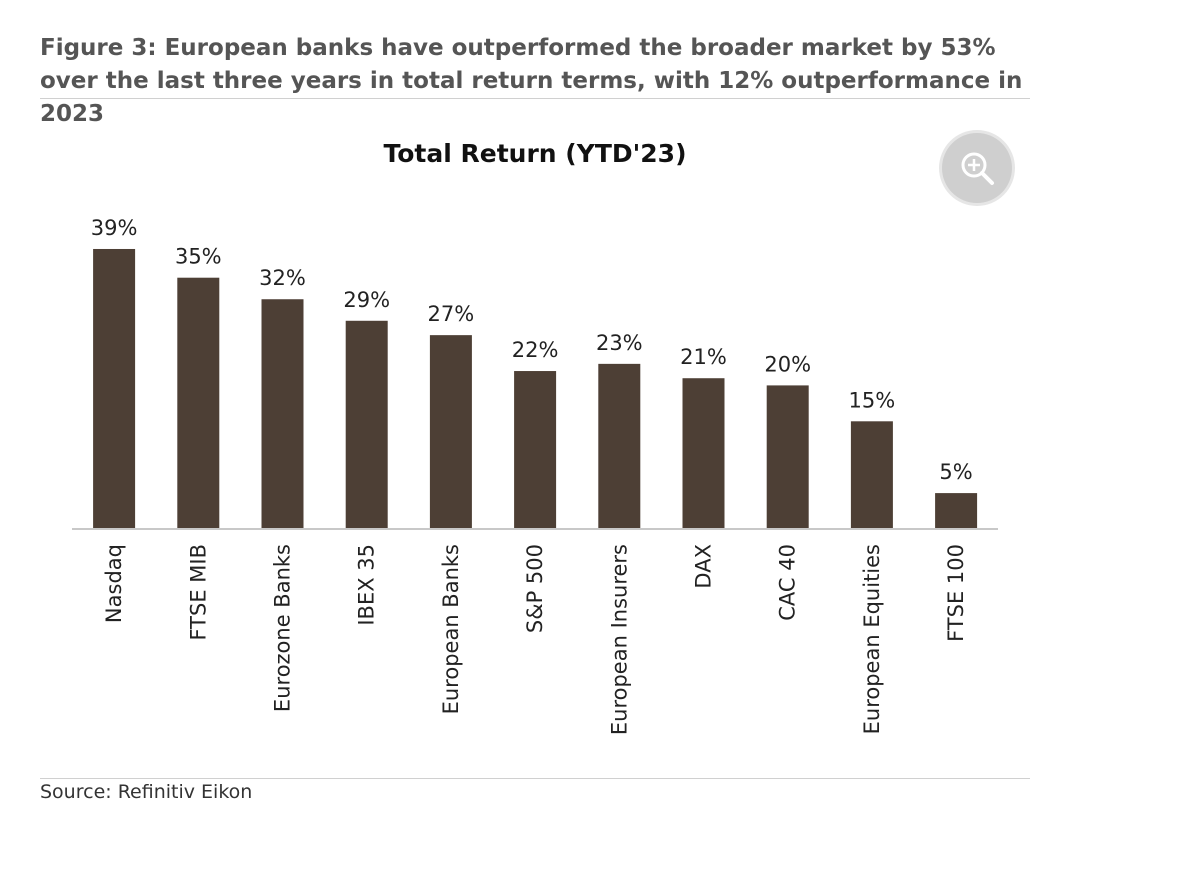 This screenshot has width=1203, height=890. What do you see at coordinates (619, 639) in the screenshot?
I see `category-label: European Insurers` at bounding box center [619, 639].